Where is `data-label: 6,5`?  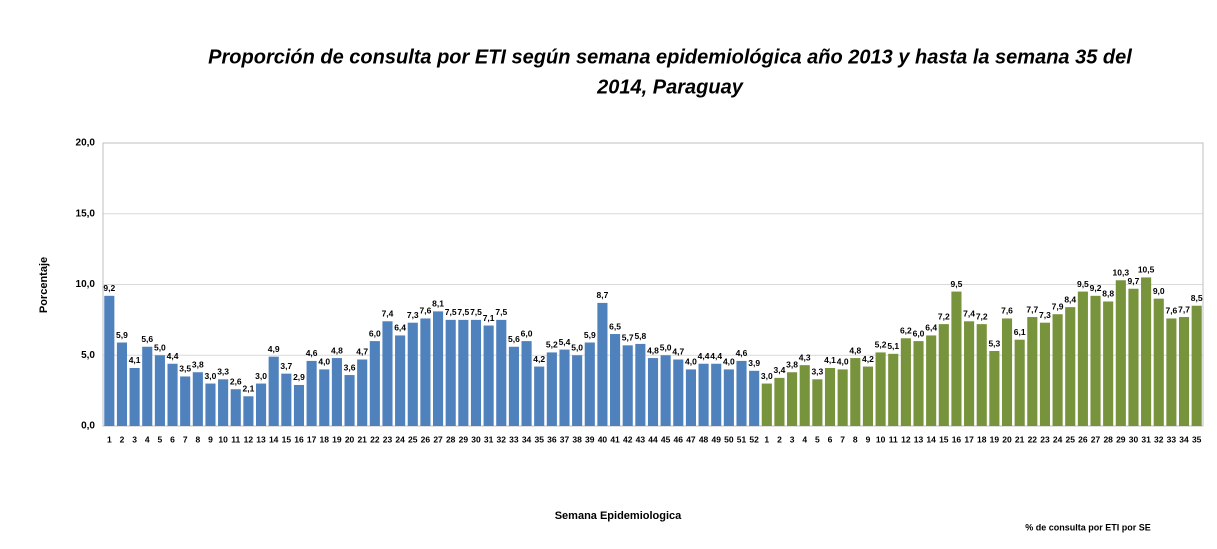 data-label: 6,5 is located at coordinates (615, 326).